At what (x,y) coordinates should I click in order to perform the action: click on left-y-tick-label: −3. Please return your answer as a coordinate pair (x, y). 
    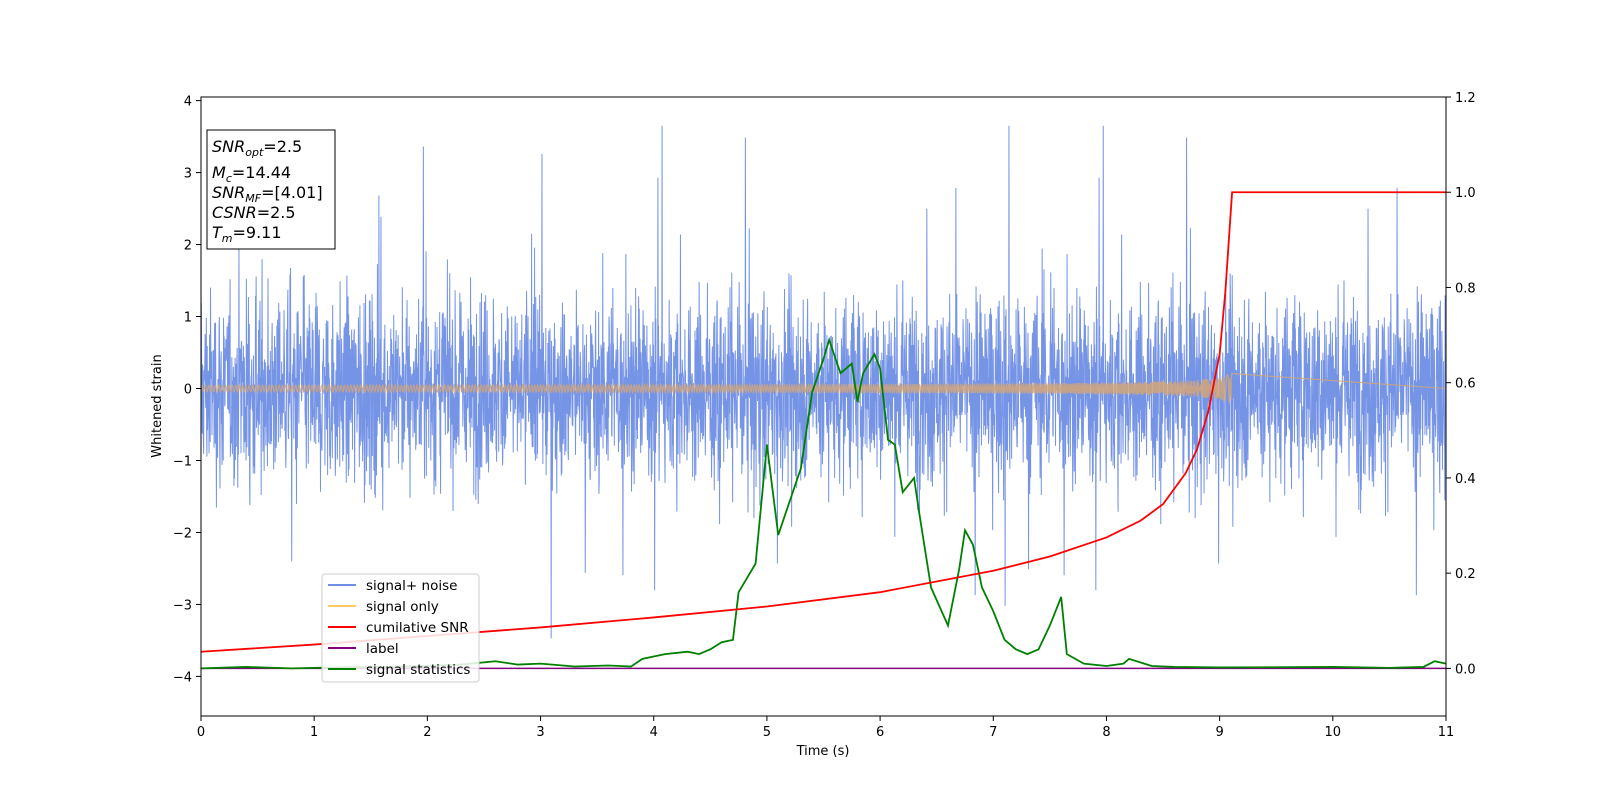
    Looking at the image, I should click on (182, 605).